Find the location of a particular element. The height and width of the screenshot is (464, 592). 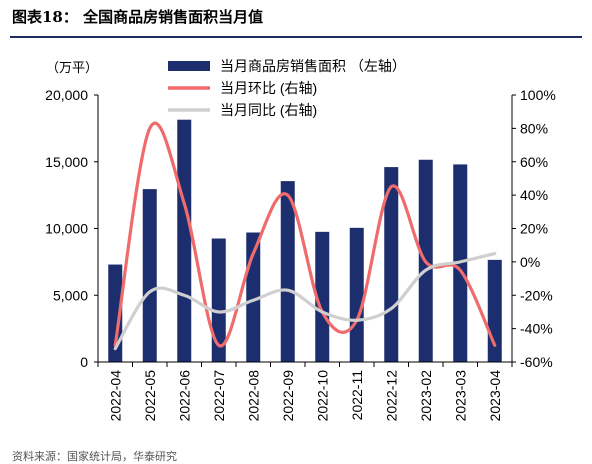

right-tick-label: 40% is located at coordinates (534, 195).